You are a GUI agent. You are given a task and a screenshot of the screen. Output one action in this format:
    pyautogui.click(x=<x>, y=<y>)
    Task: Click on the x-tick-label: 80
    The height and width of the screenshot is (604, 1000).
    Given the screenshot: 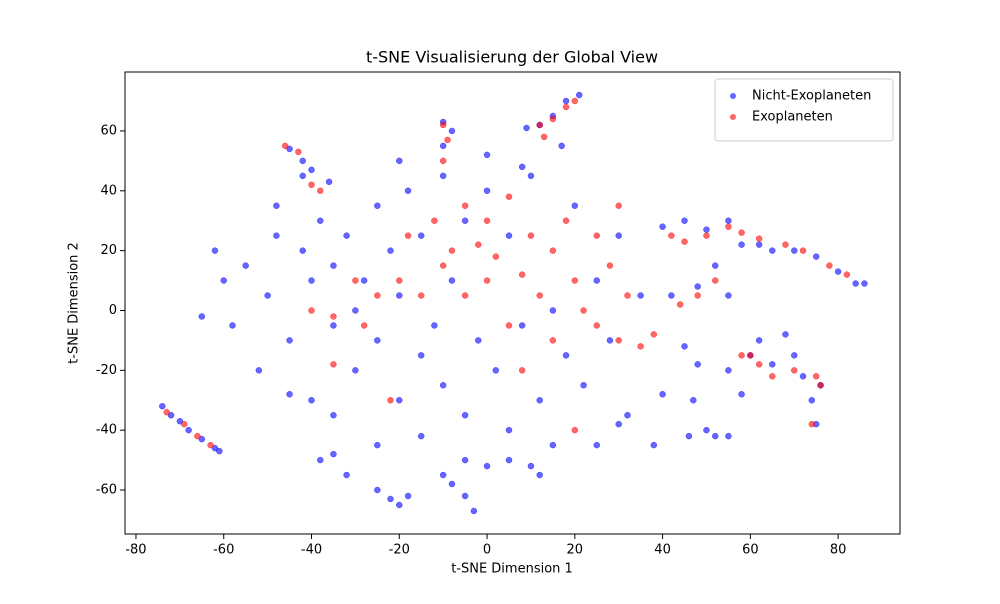 What is the action you would take?
    pyautogui.click(x=838, y=550)
    